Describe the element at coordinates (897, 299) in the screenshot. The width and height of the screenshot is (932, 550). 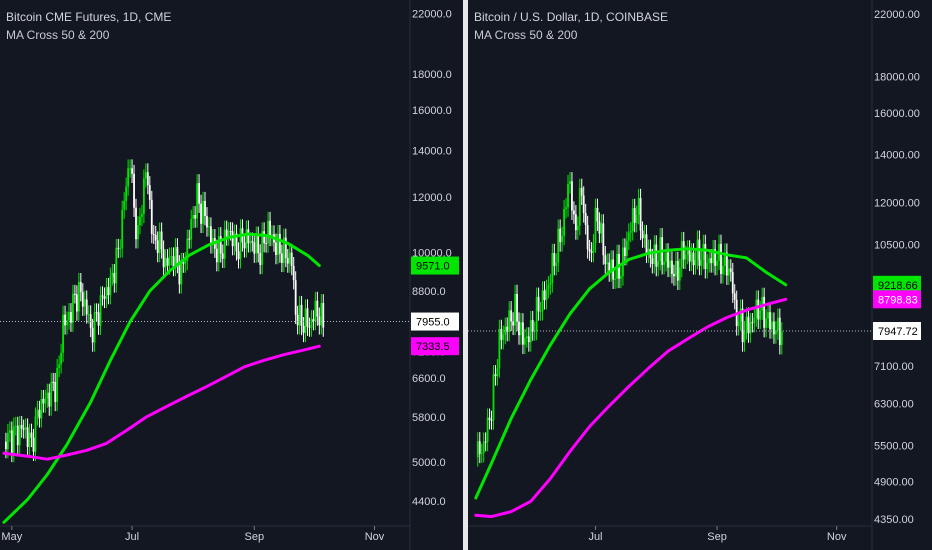
I see `price-badge` at that location.